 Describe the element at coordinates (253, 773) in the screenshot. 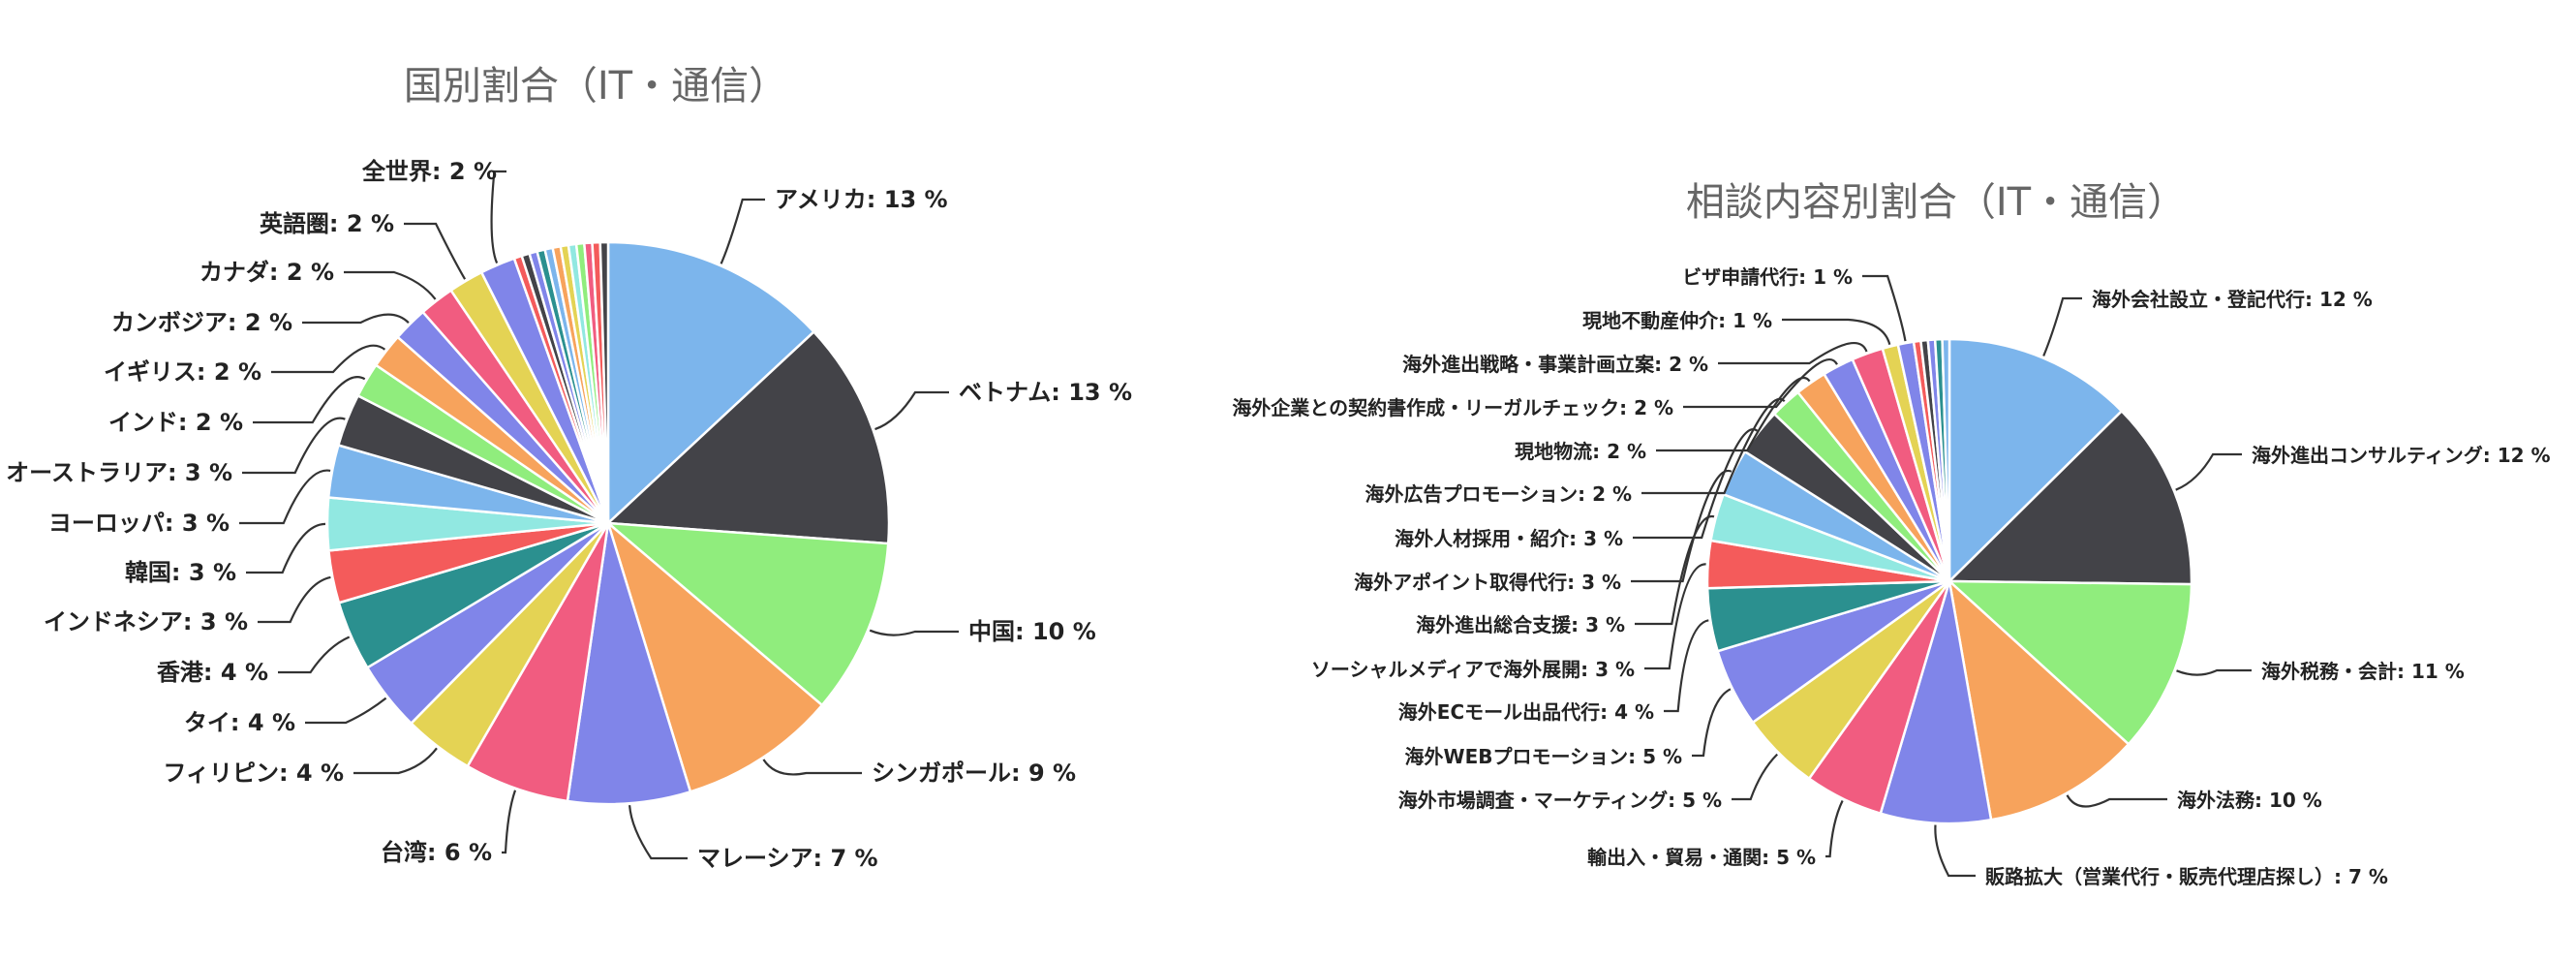

I see `data-label: フィリピン: 4 %` at that location.